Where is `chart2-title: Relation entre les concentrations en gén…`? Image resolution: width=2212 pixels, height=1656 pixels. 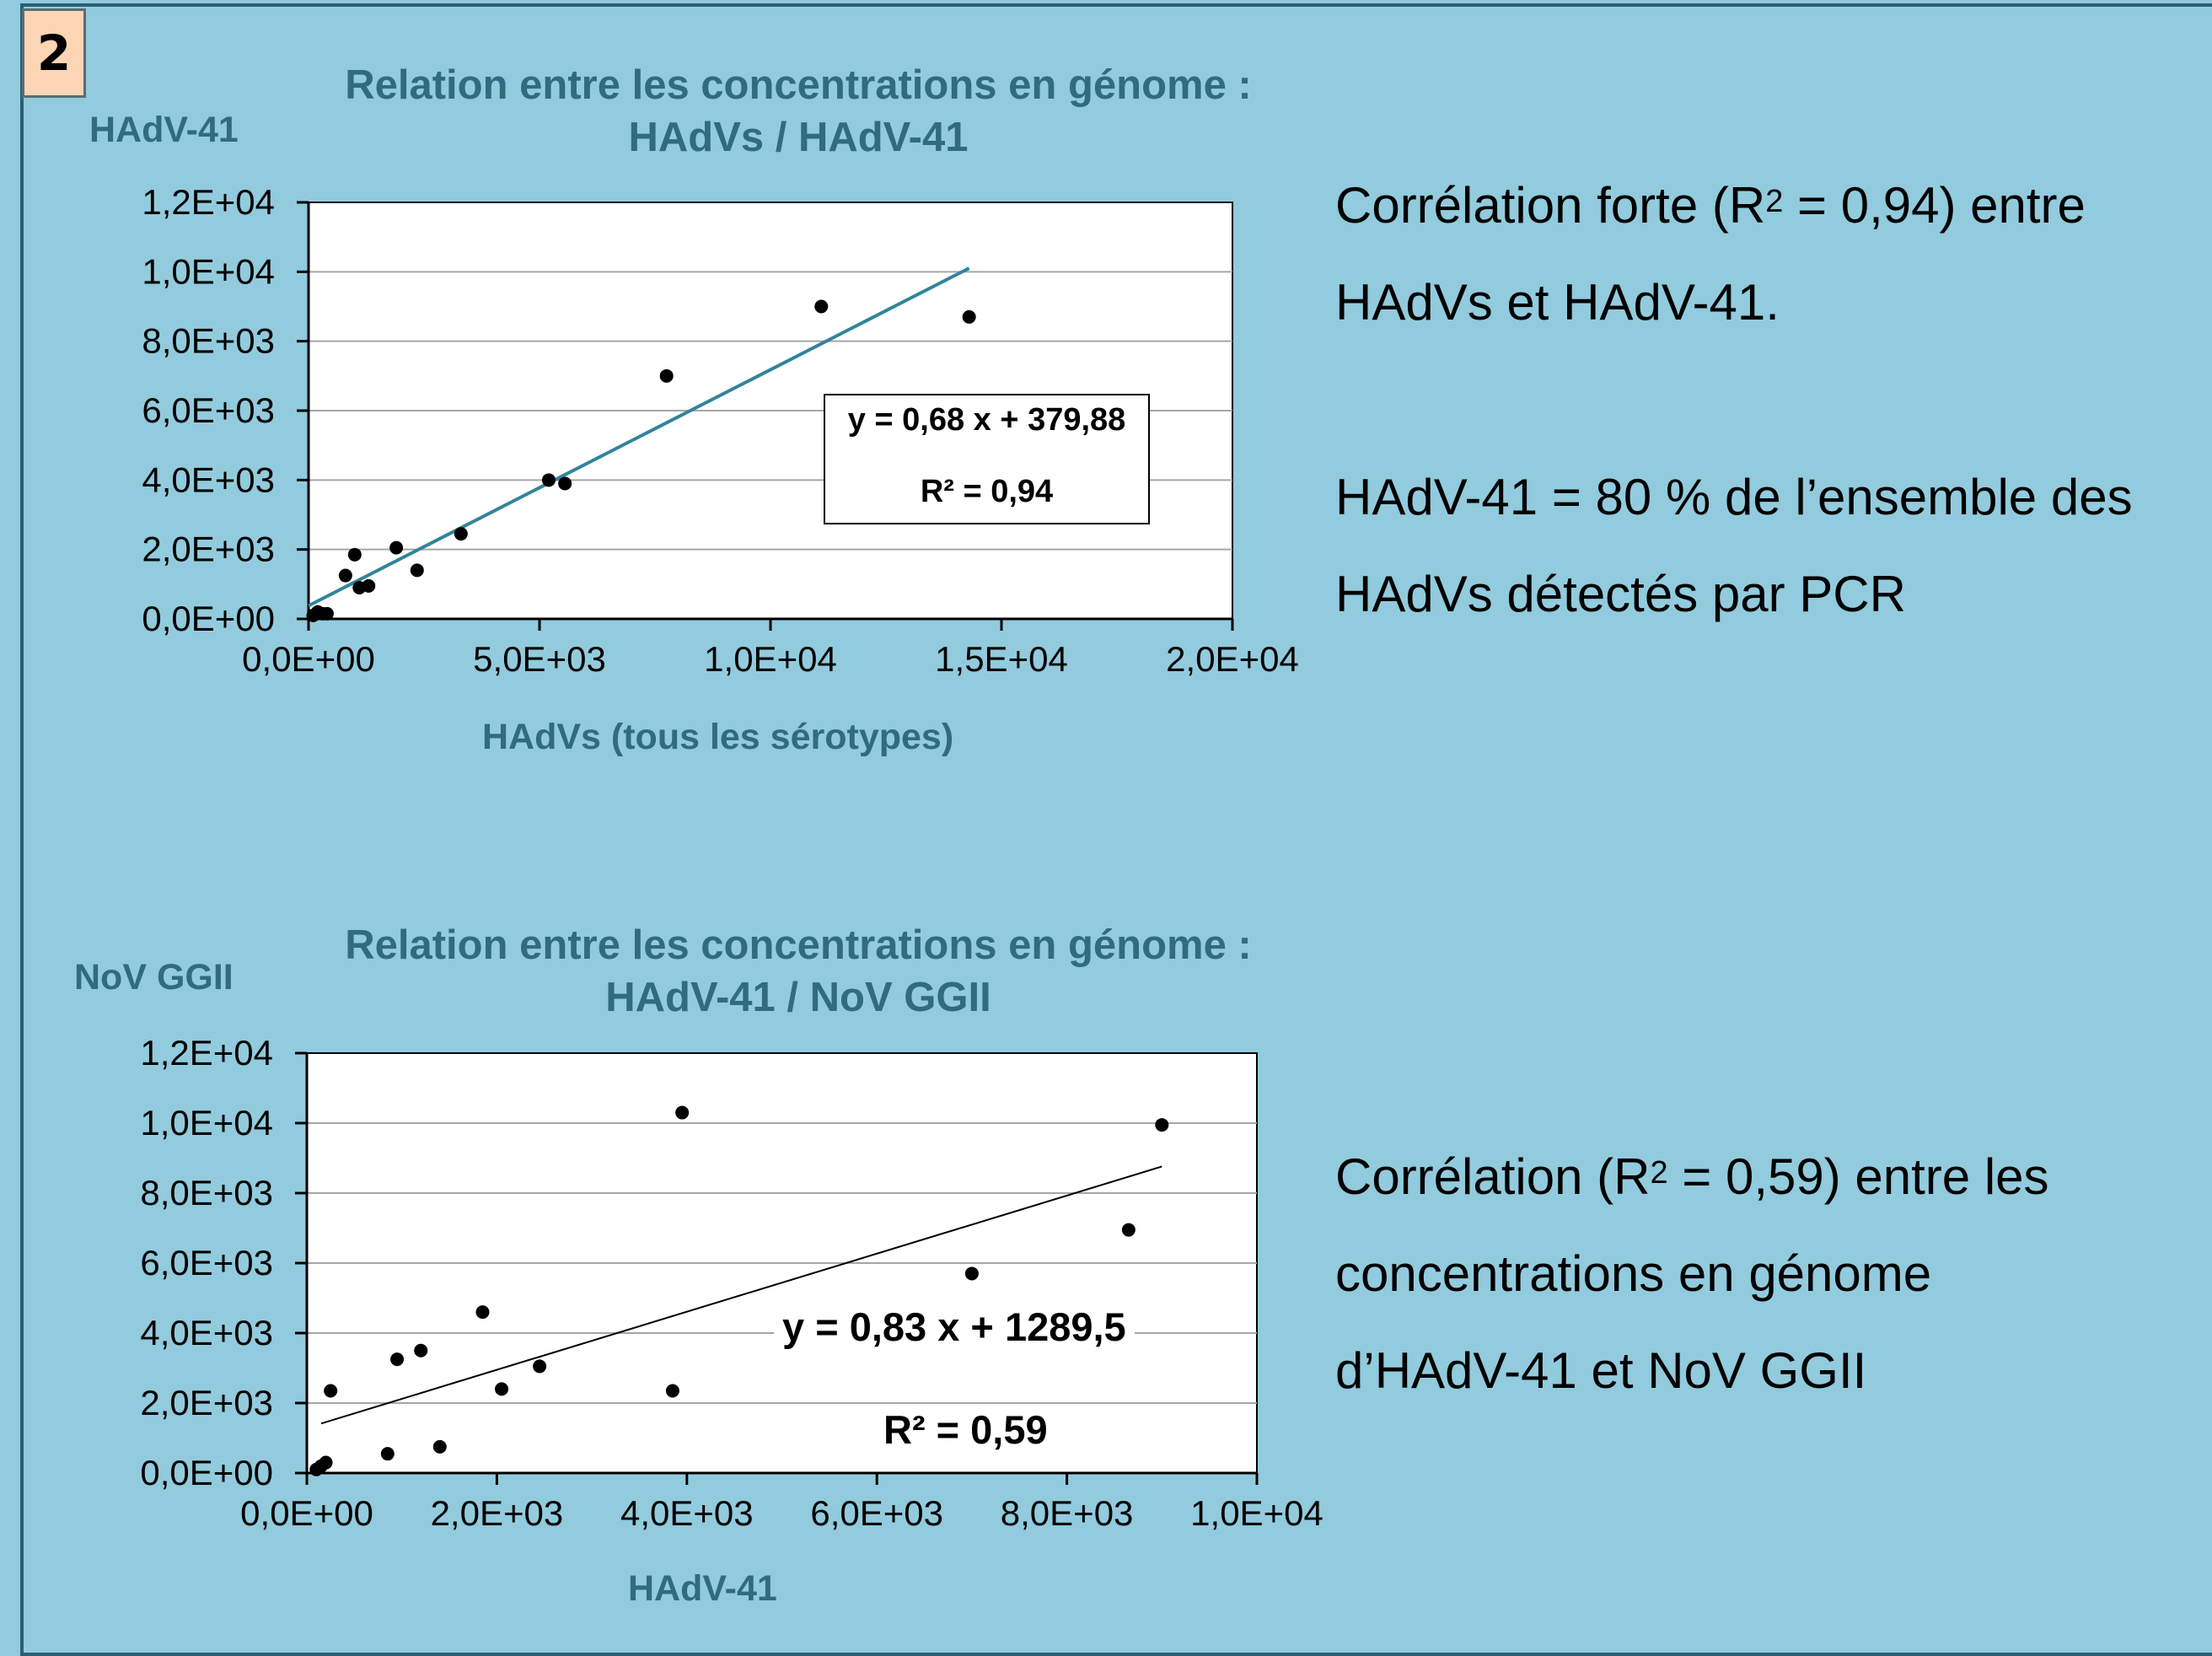 chart2-title: Relation entre les concentrations en gén… is located at coordinates (798, 971).